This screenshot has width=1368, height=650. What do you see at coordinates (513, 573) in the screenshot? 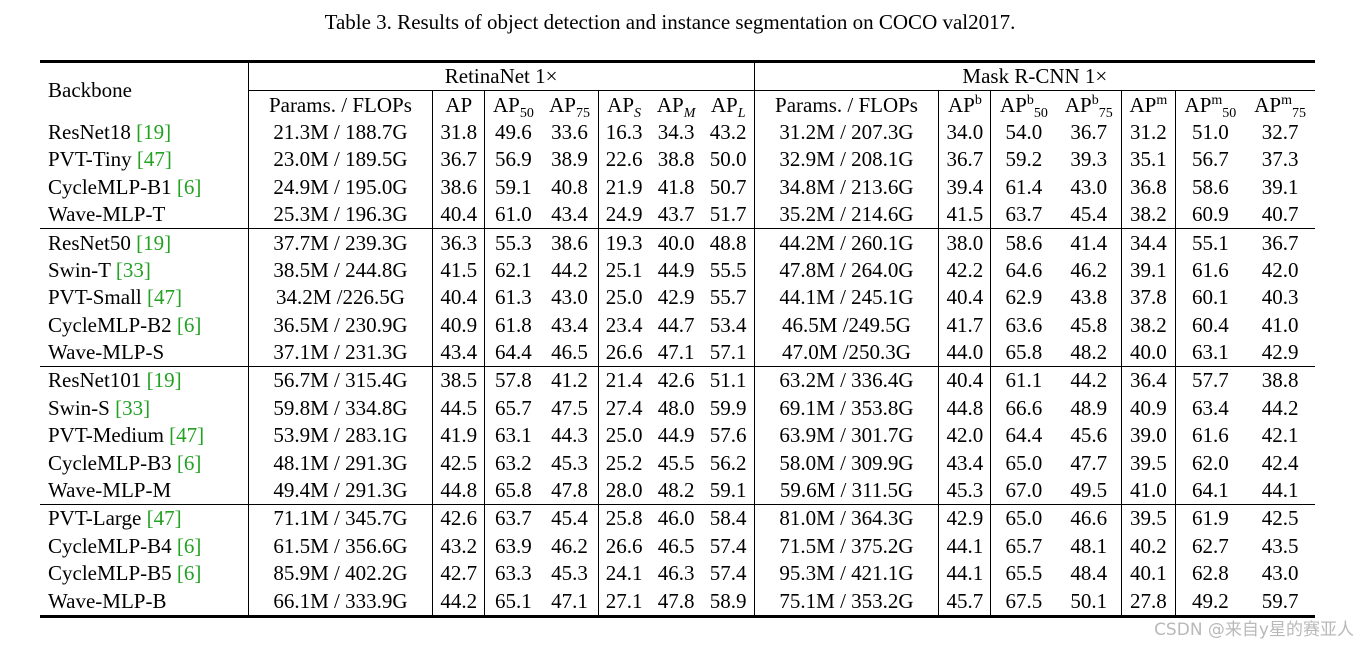
I see `retinanet-metric-cell: 63.3` at bounding box center [513, 573].